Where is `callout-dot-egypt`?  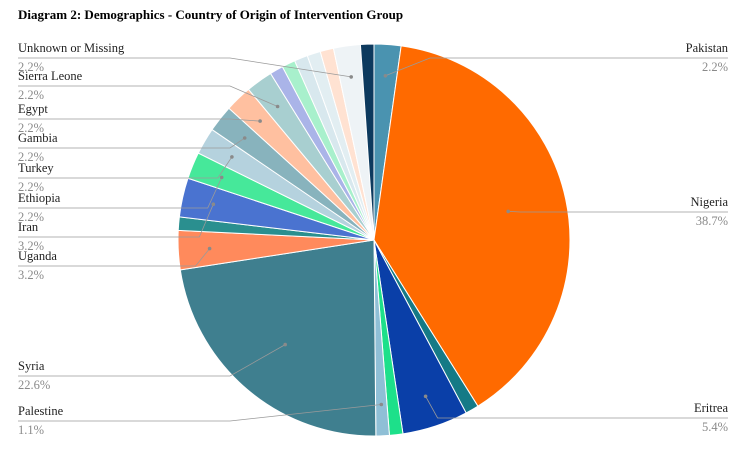
callout-dot-egypt is located at coordinates (260, 121).